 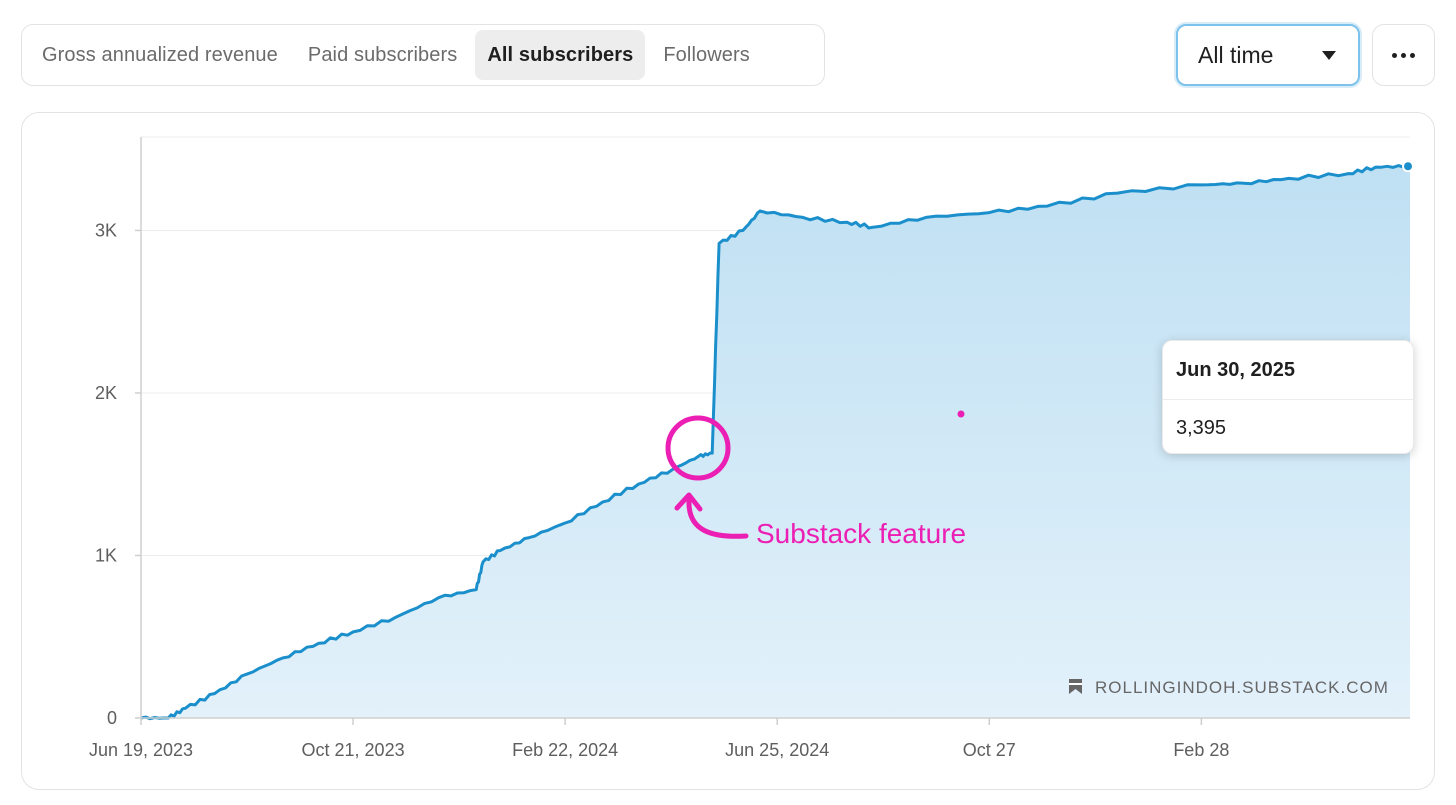 I want to click on caret-down-icon, so click(x=1329, y=55).